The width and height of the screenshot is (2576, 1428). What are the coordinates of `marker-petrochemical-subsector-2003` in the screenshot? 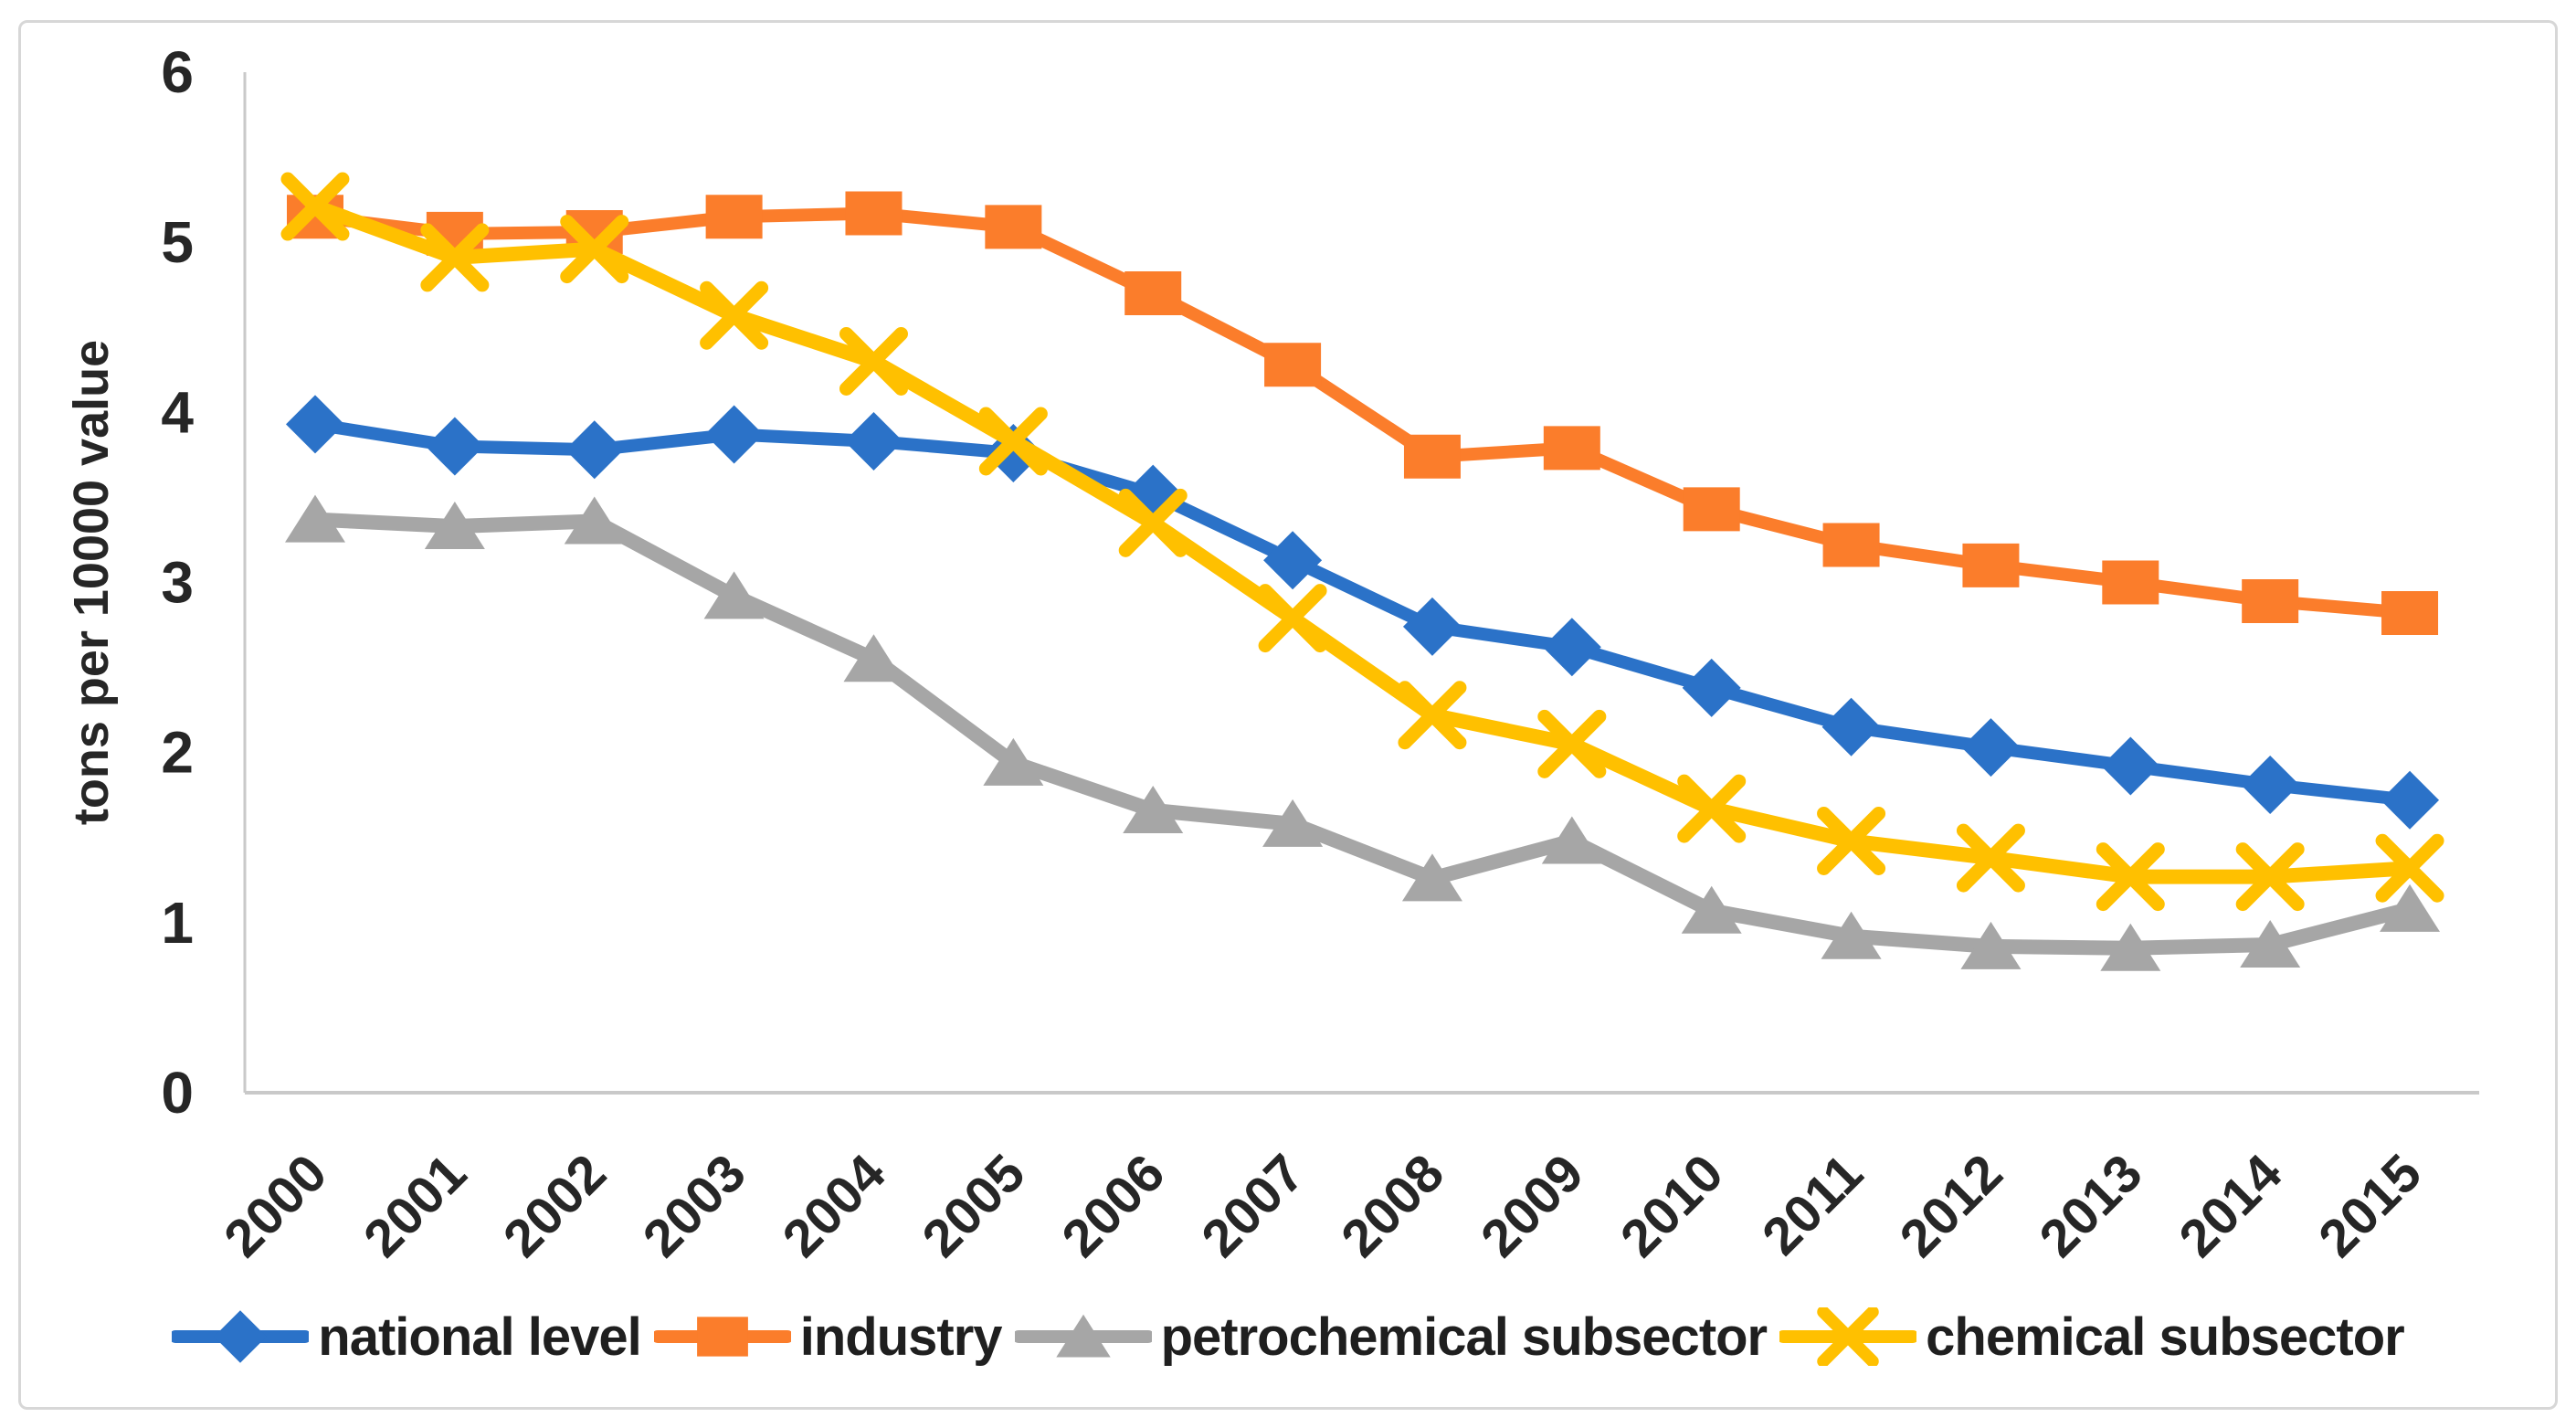 It's located at (734, 595).